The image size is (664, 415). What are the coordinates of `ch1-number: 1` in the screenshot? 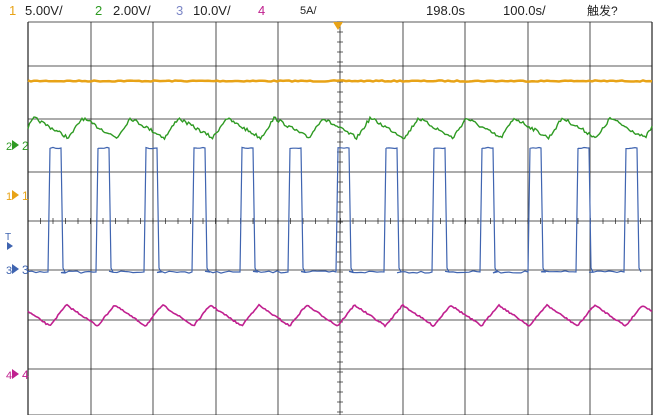 It's located at (13, 10).